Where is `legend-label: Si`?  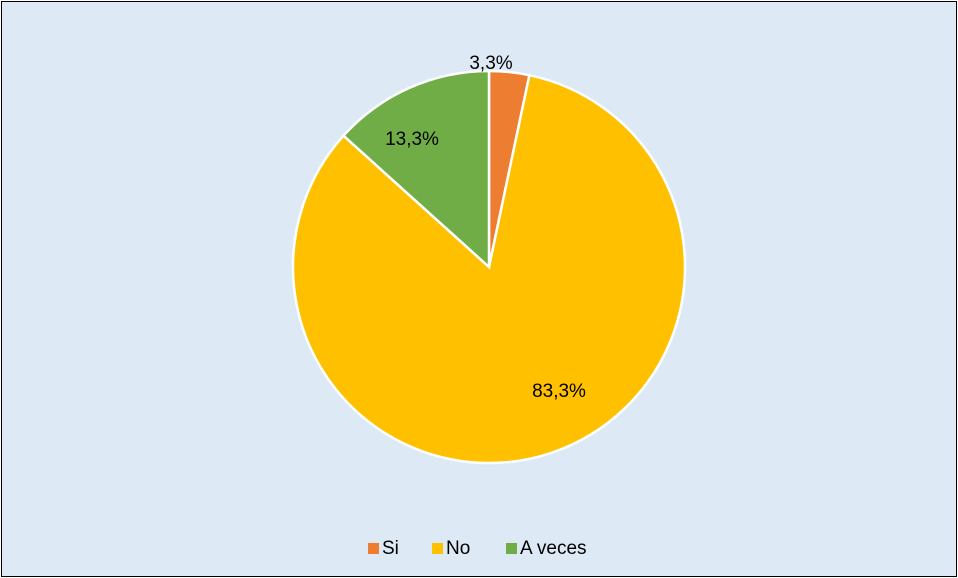
legend-label: Si is located at coordinates (390, 548).